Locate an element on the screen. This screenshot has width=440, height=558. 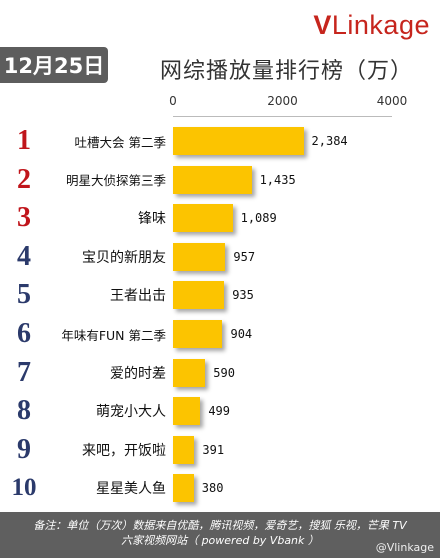
show-name: 星星美人鱼 is located at coordinates (131, 489).